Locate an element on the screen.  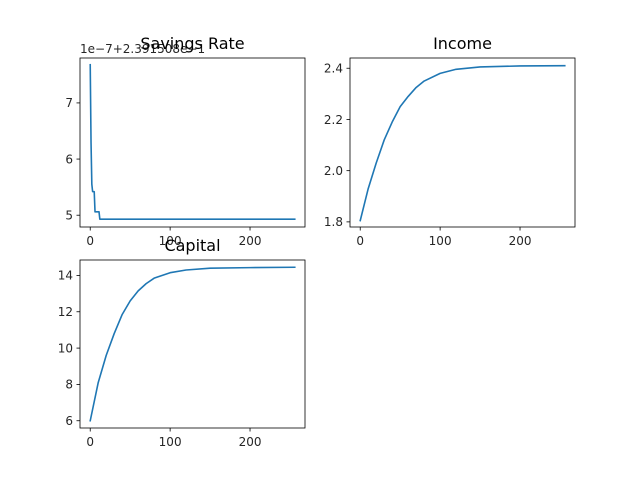
savings-rate-x-tick-label: 0 is located at coordinates (90, 241).